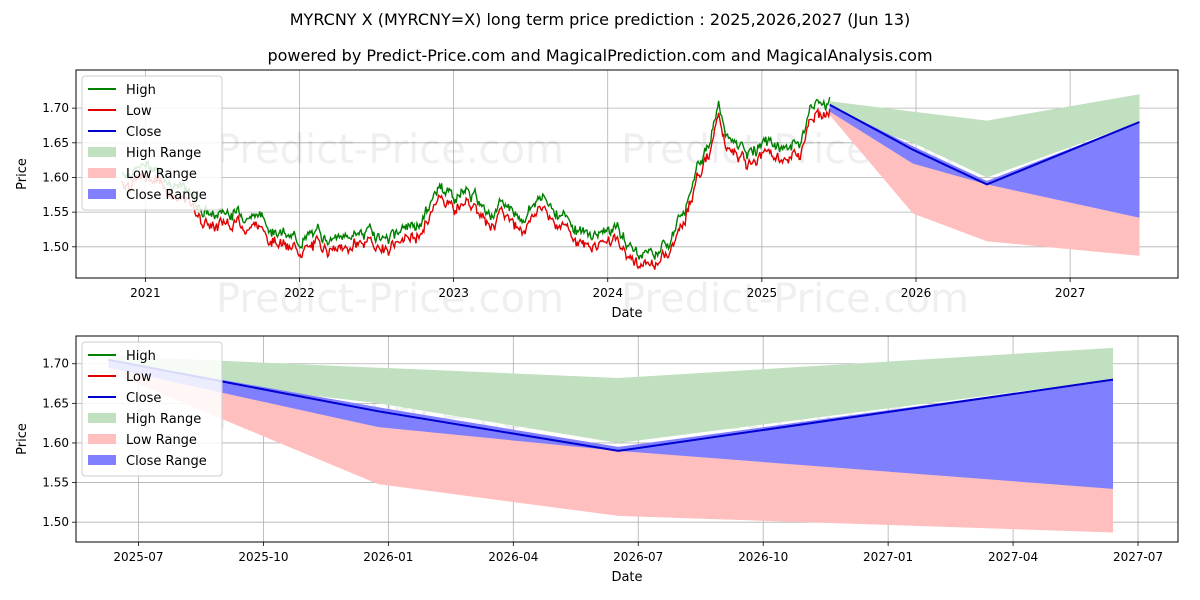 The image size is (1200, 600). I want to click on x-tick-label: 2025-07, so click(138, 557).